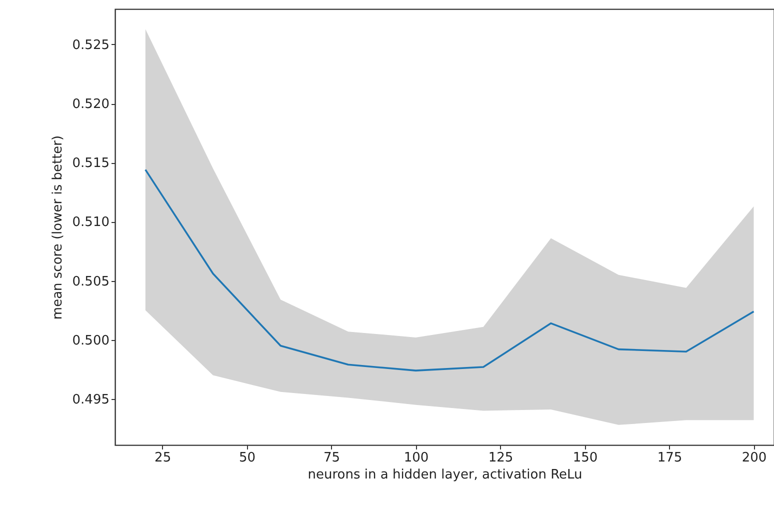 Image resolution: width=774 pixels, height=508 pixels. What do you see at coordinates (91, 222) in the screenshot?
I see `y-tick-label: 0.510` at bounding box center [91, 222].